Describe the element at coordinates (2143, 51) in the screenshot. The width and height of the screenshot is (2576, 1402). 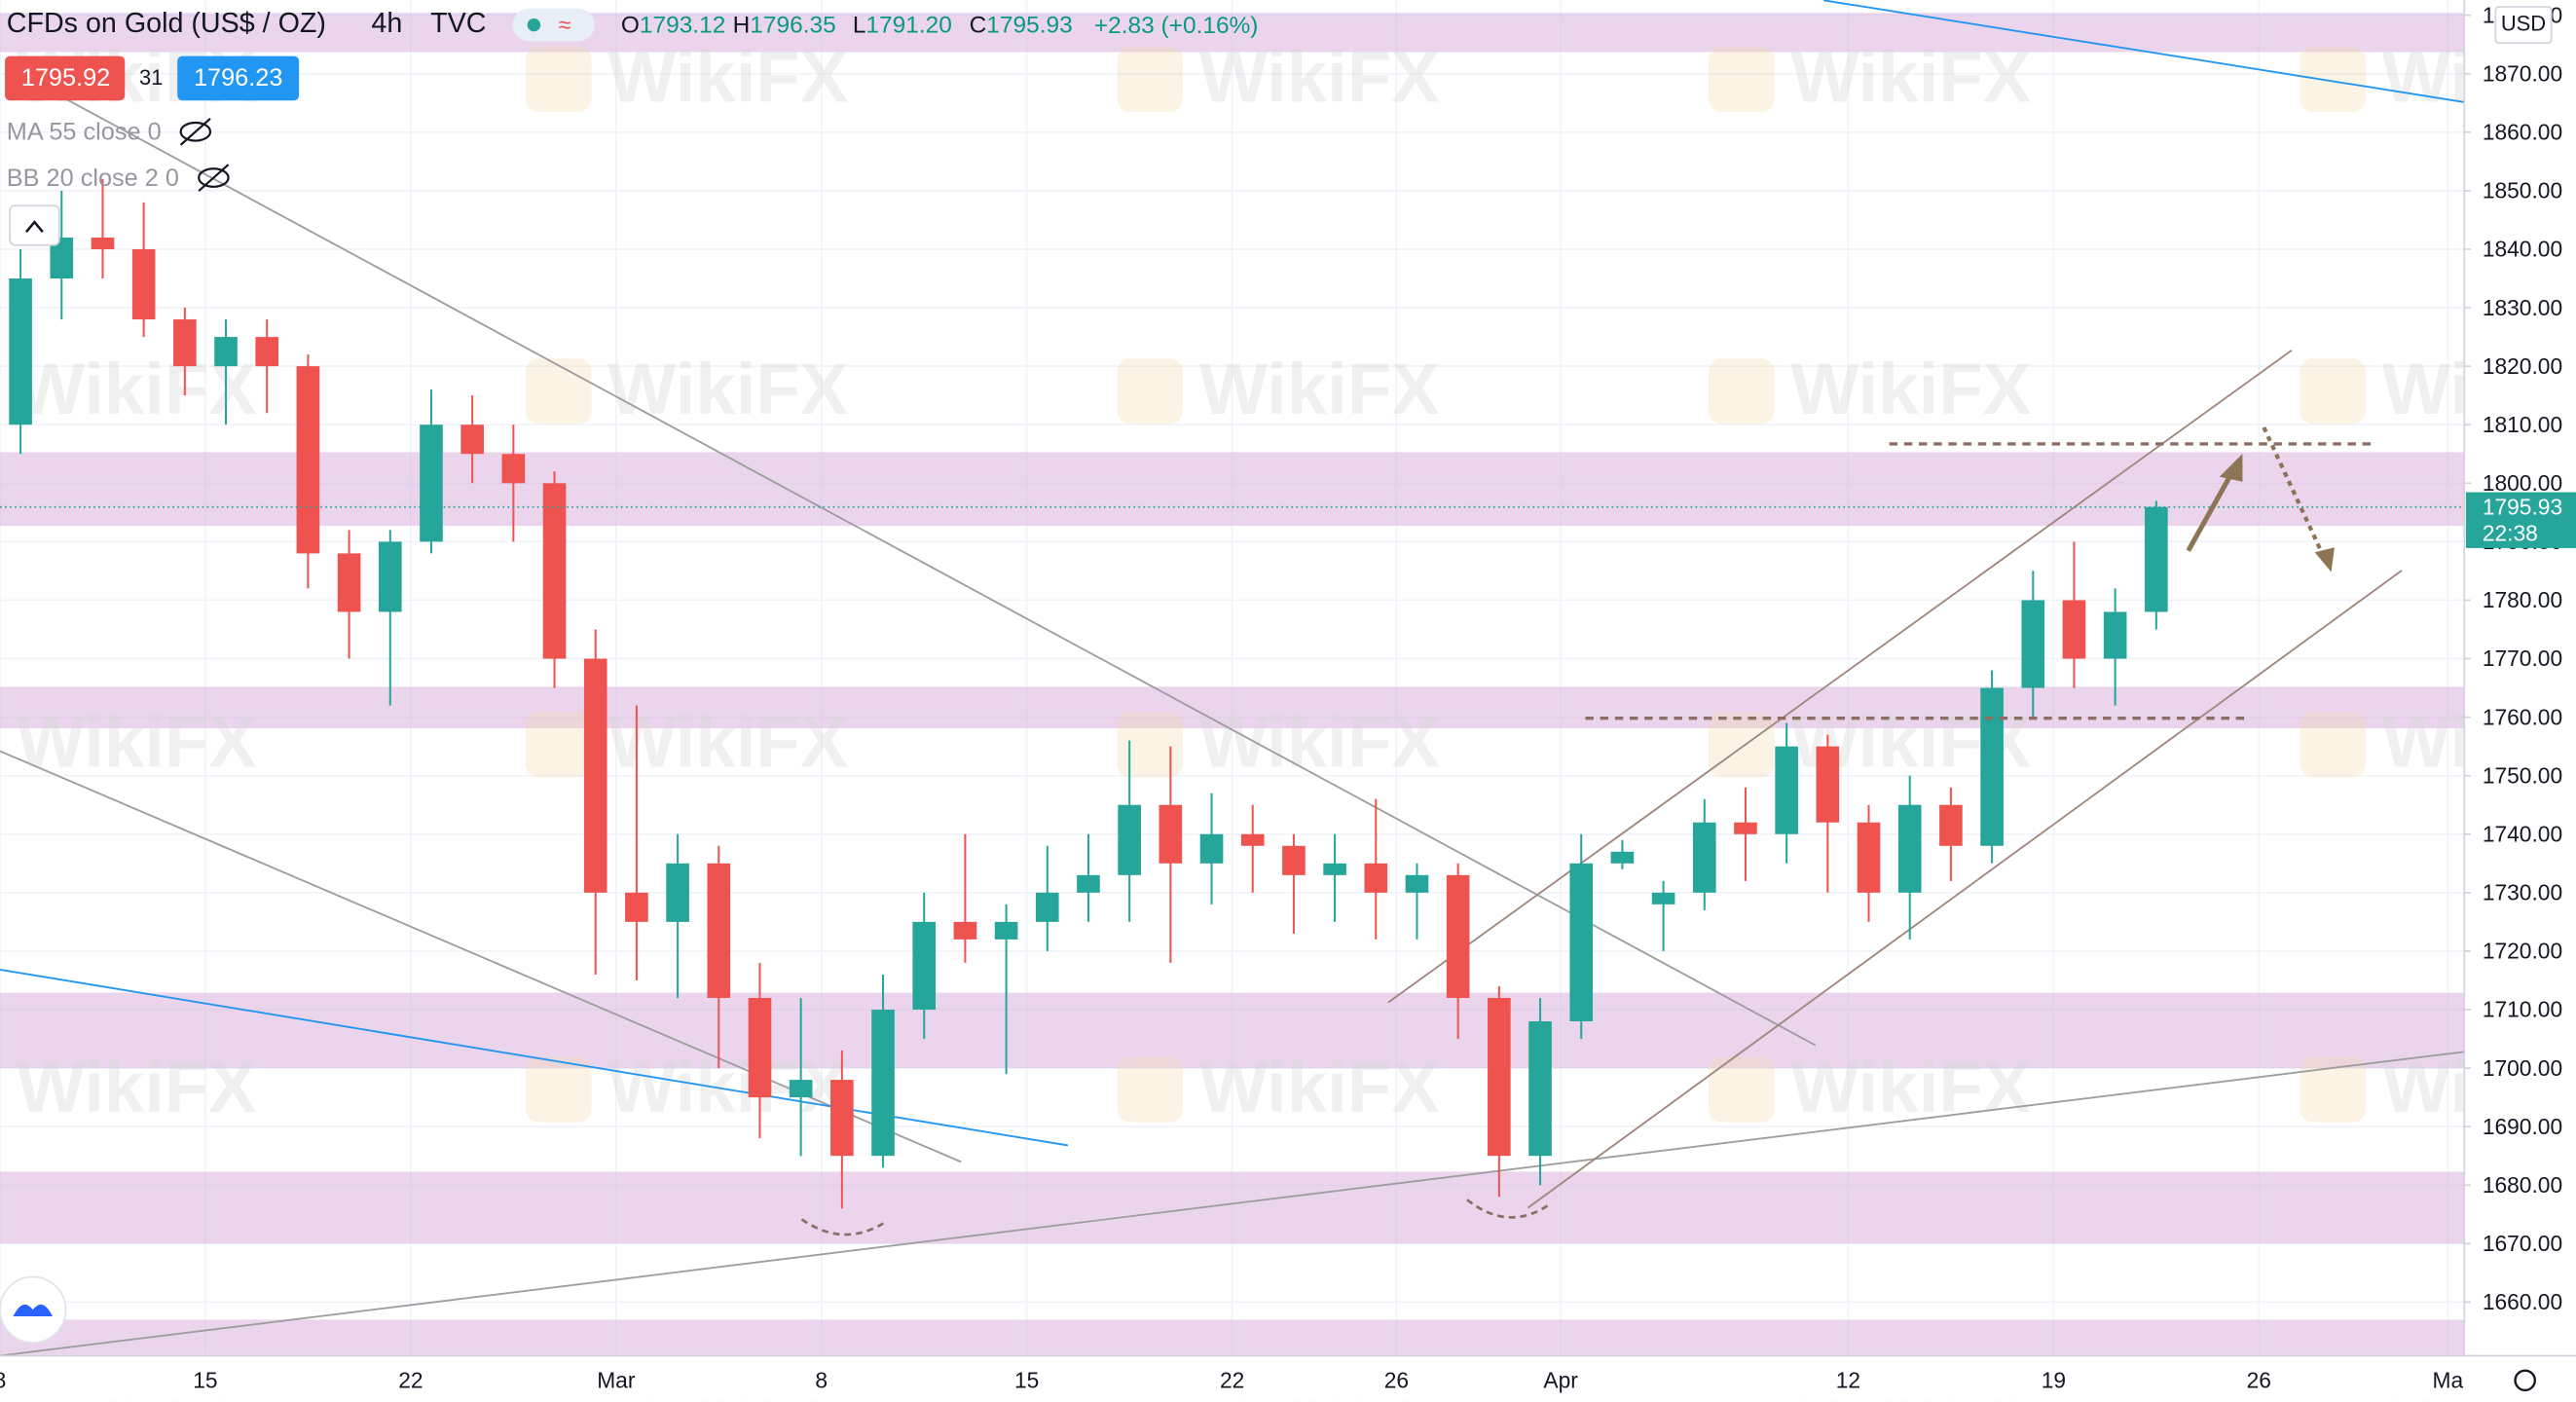
I see `trend-line` at that location.